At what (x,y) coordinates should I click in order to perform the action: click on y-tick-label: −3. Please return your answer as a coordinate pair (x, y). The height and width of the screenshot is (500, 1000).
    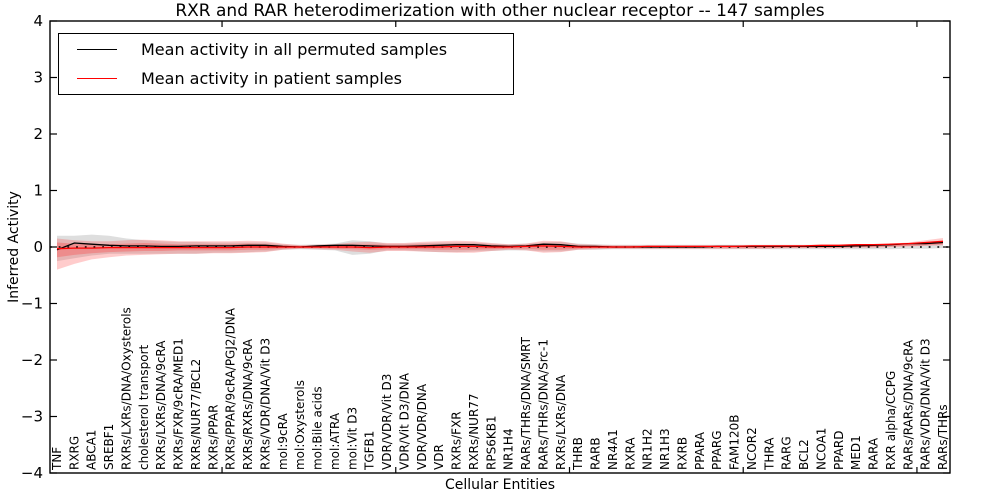
    Looking at the image, I should click on (32, 417).